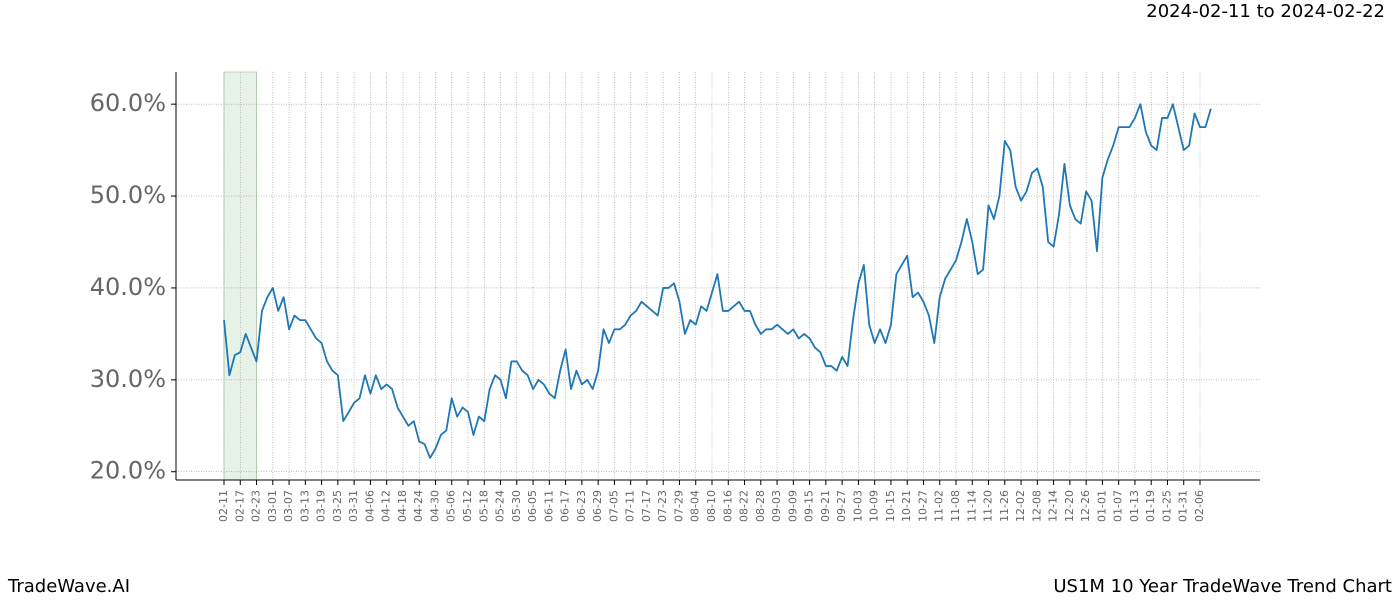 This screenshot has width=1400, height=600. I want to click on x-tick-label: 03-07, so click(288, 506).